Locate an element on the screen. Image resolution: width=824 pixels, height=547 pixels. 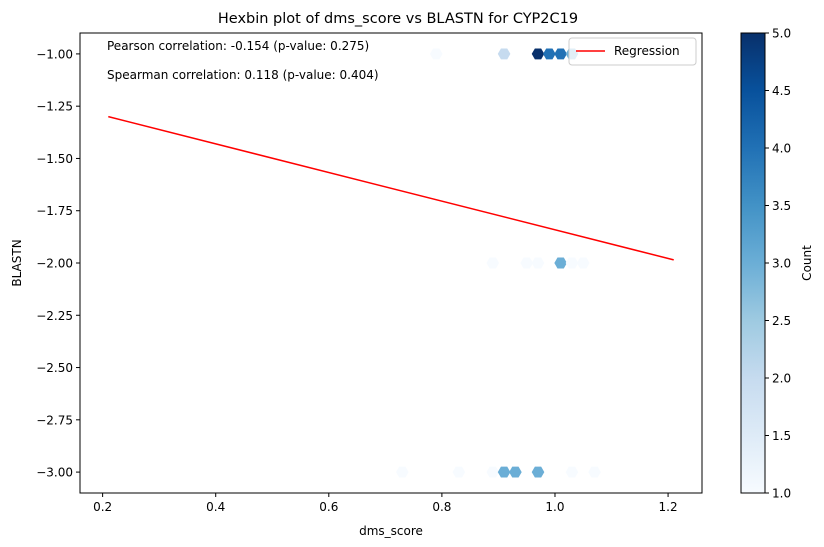
colorbar-gradient is located at coordinates (753, 263).